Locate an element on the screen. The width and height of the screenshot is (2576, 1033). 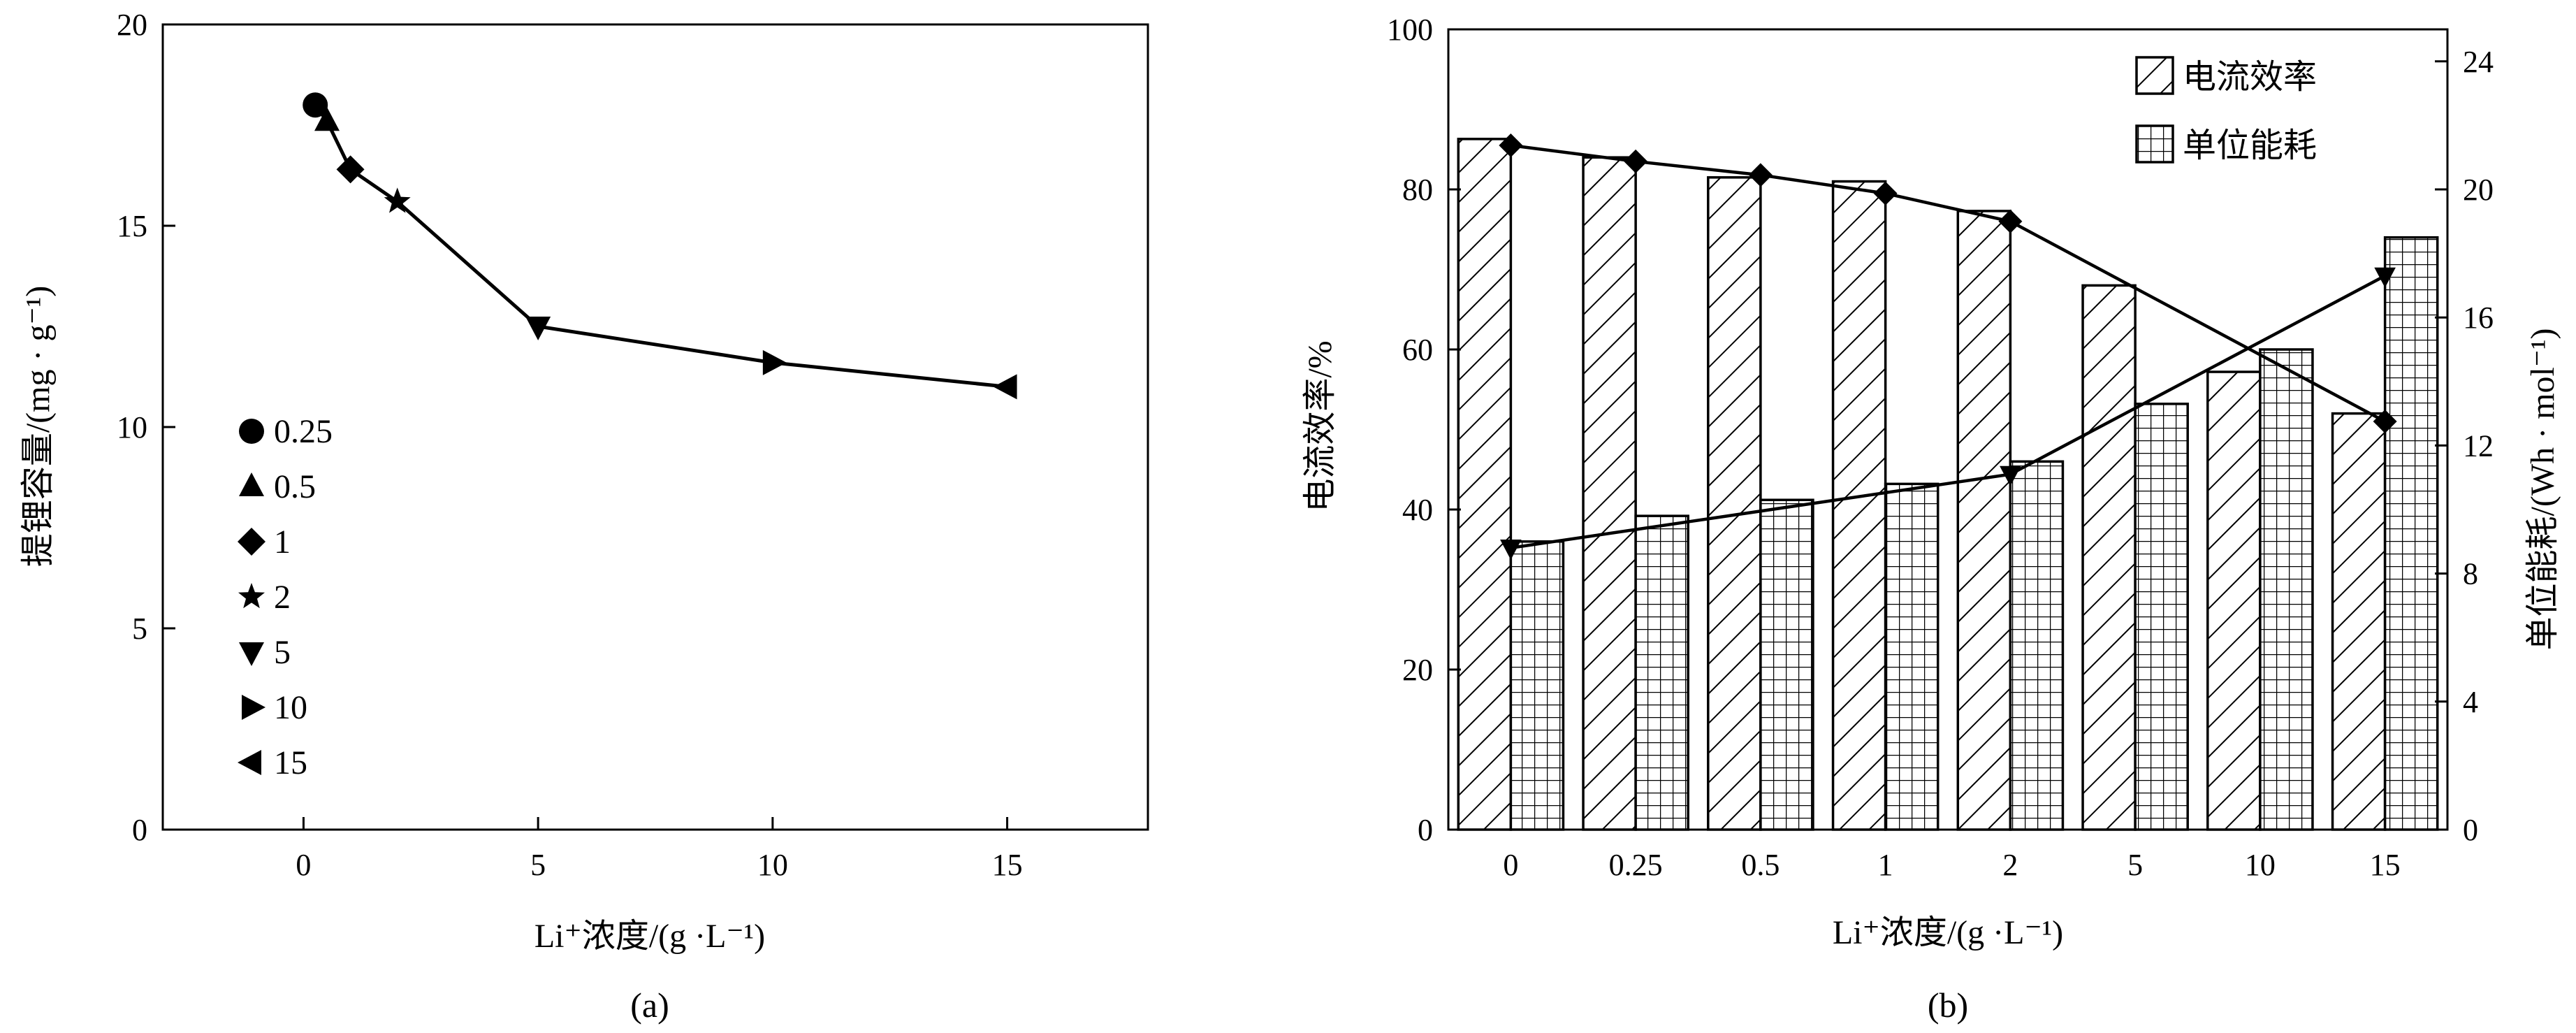
y-tick-label-a: 10 is located at coordinates (132, 428).